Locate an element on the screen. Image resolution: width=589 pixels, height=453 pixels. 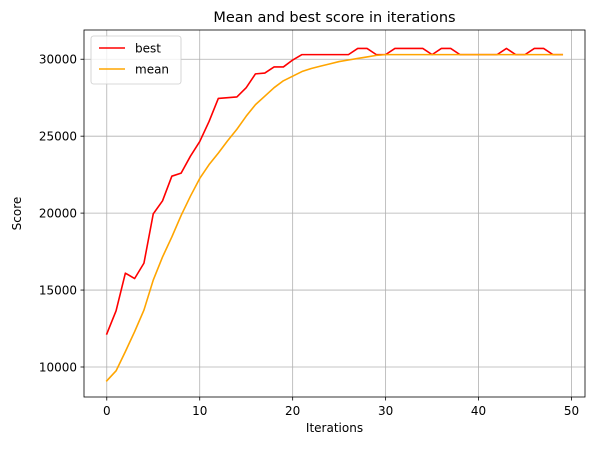
x-tick-label: 0 is located at coordinates (107, 411).